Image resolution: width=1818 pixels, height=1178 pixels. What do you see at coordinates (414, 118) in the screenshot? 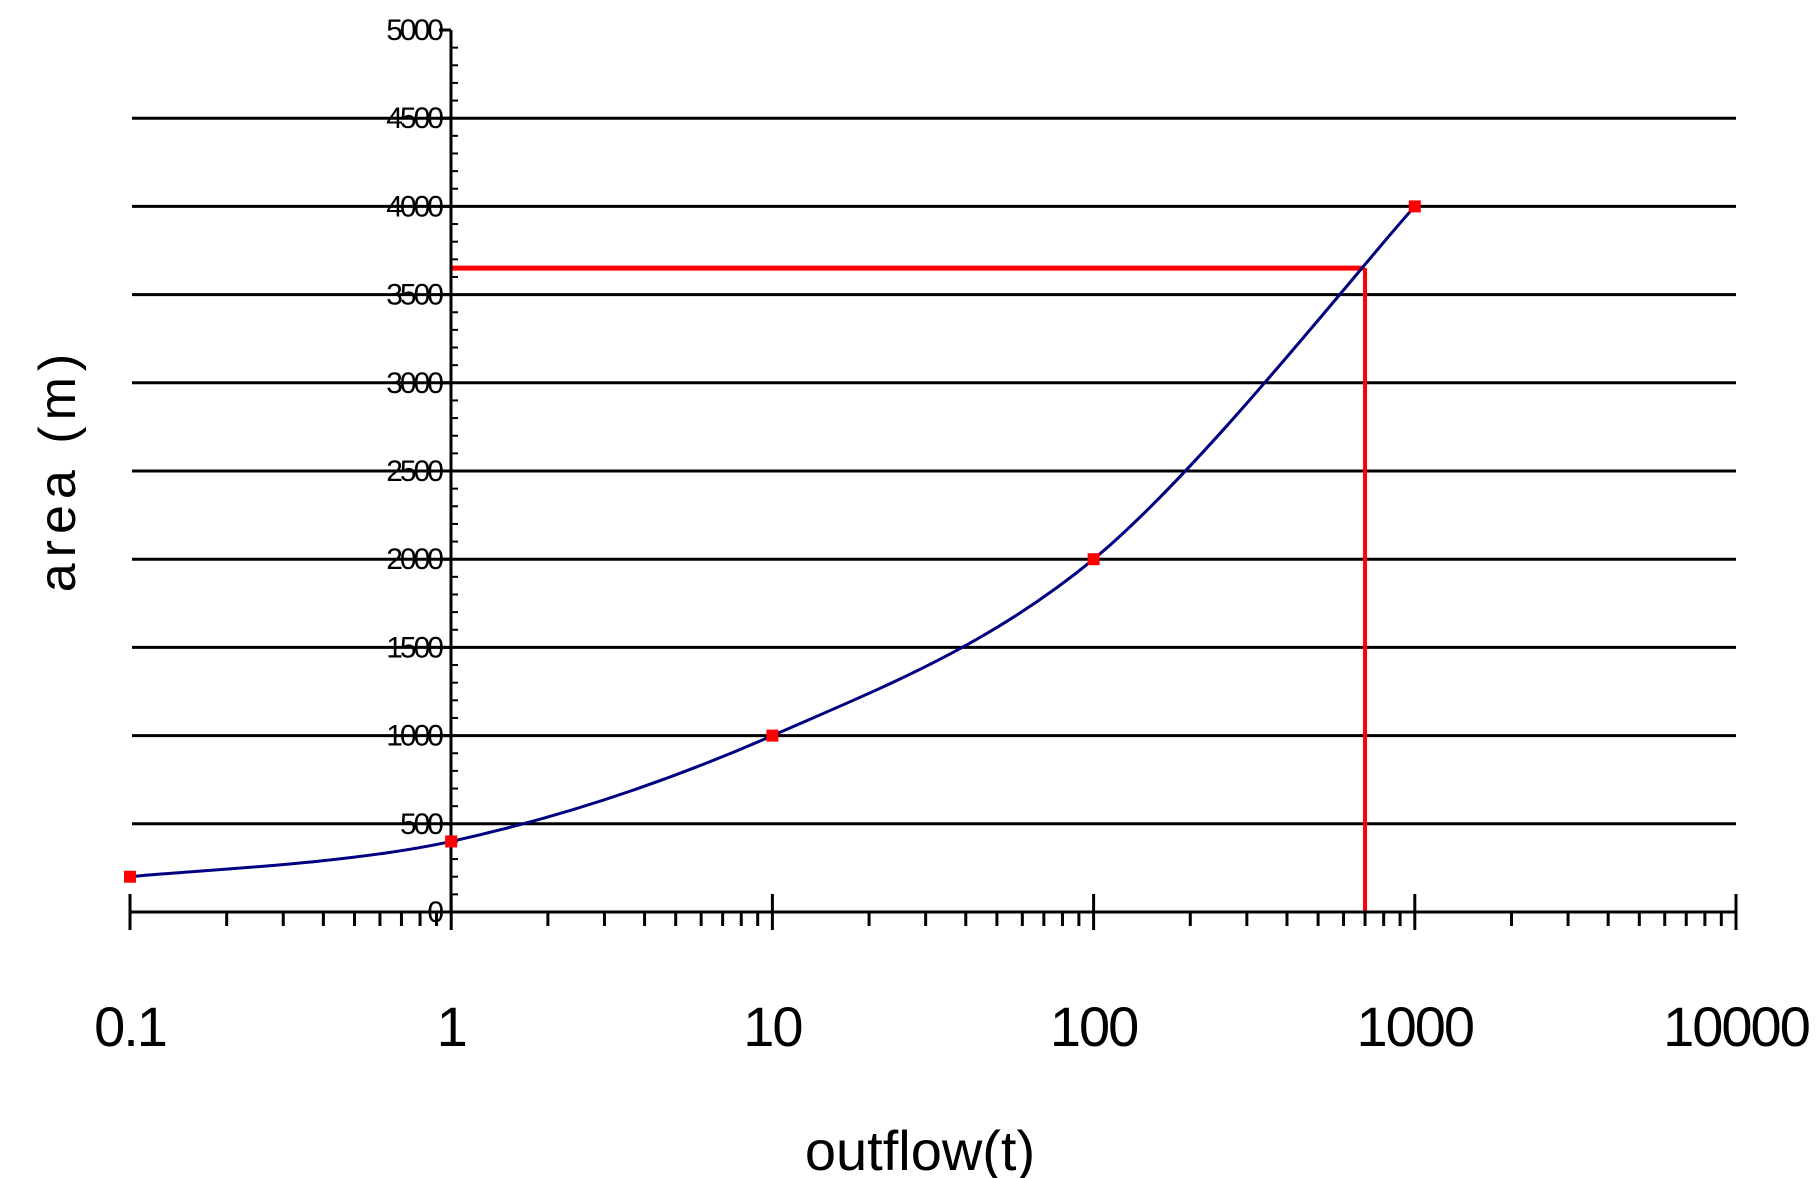
I see `y-tick-label: 4500` at bounding box center [414, 118].